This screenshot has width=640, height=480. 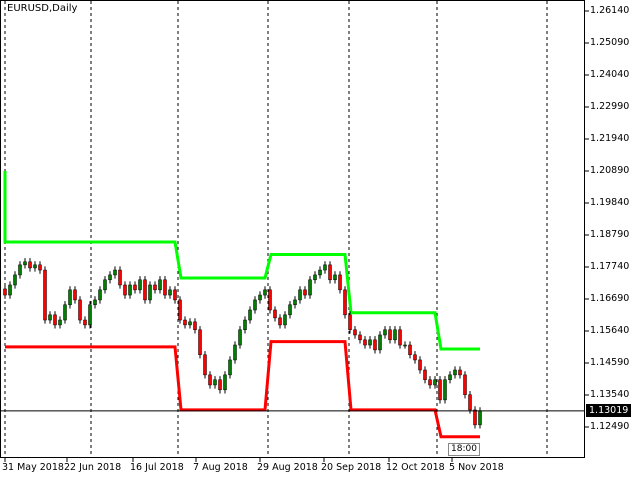 I want to click on y-tick-label: 1.20890, so click(x=610, y=170).